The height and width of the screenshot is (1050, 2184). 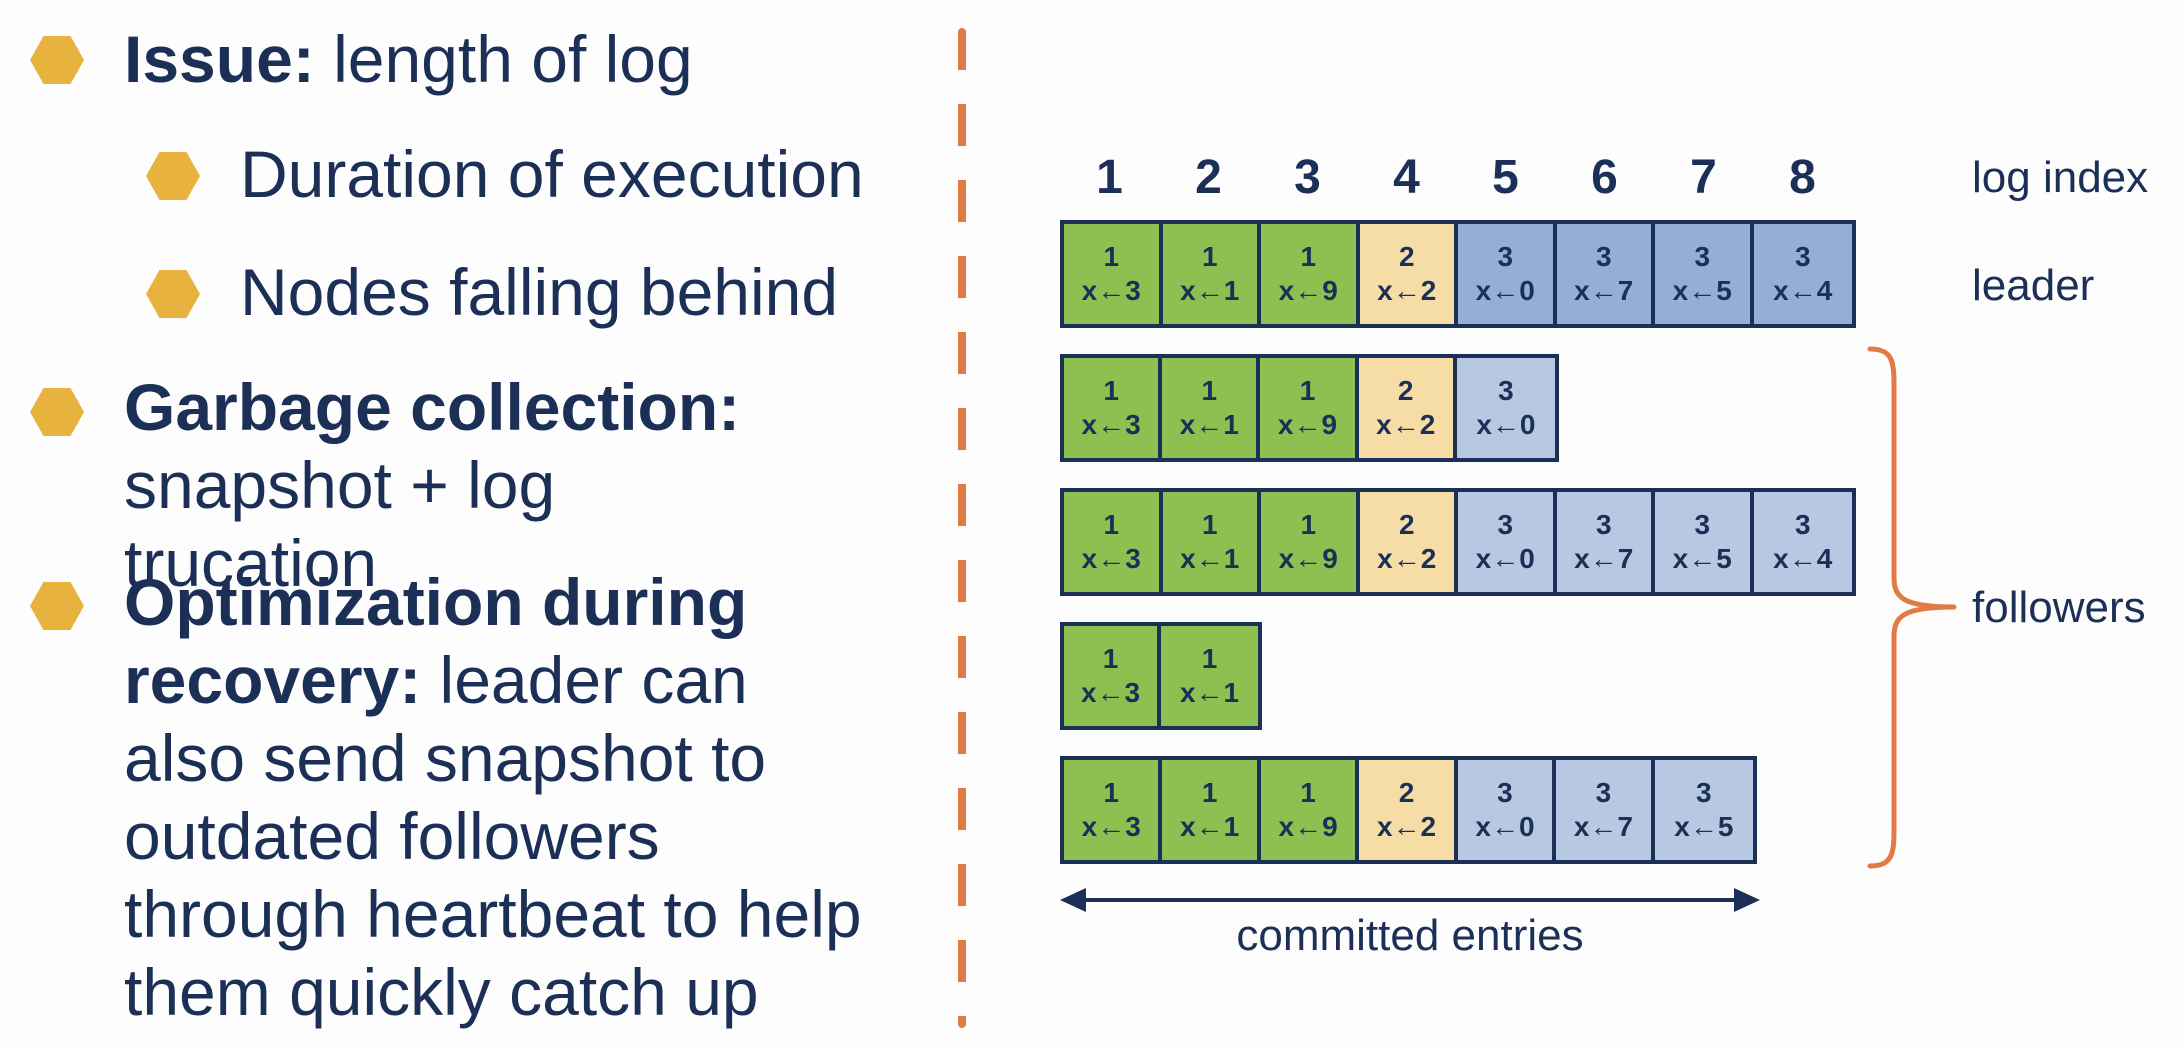 I want to click on bullet-garbage-collection-text: snapshot + log trucation, so click(x=340, y=524).